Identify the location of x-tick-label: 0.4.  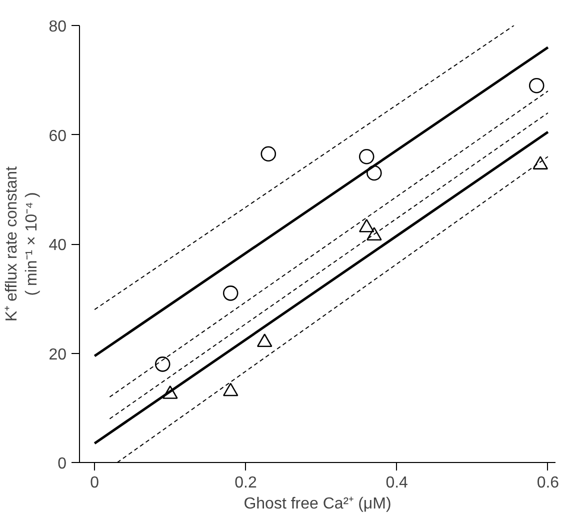
(397, 483).